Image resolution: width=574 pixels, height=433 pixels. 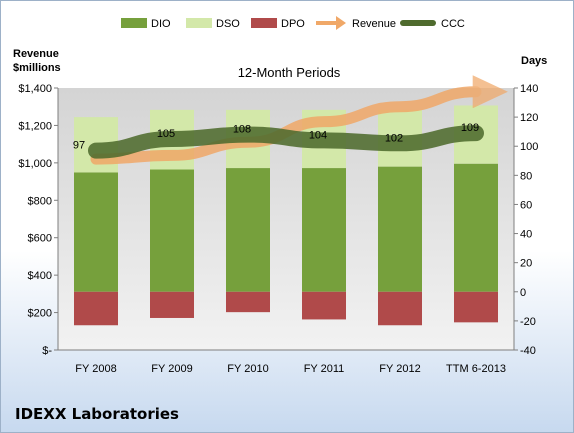 I want to click on right-tick-label: 120, so click(x=529, y=118).